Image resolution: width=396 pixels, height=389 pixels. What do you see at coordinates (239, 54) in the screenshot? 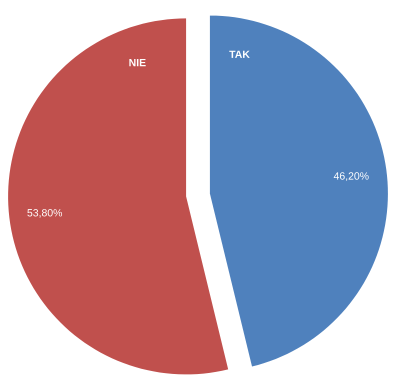
I see `slice-label: TAK` at bounding box center [239, 54].